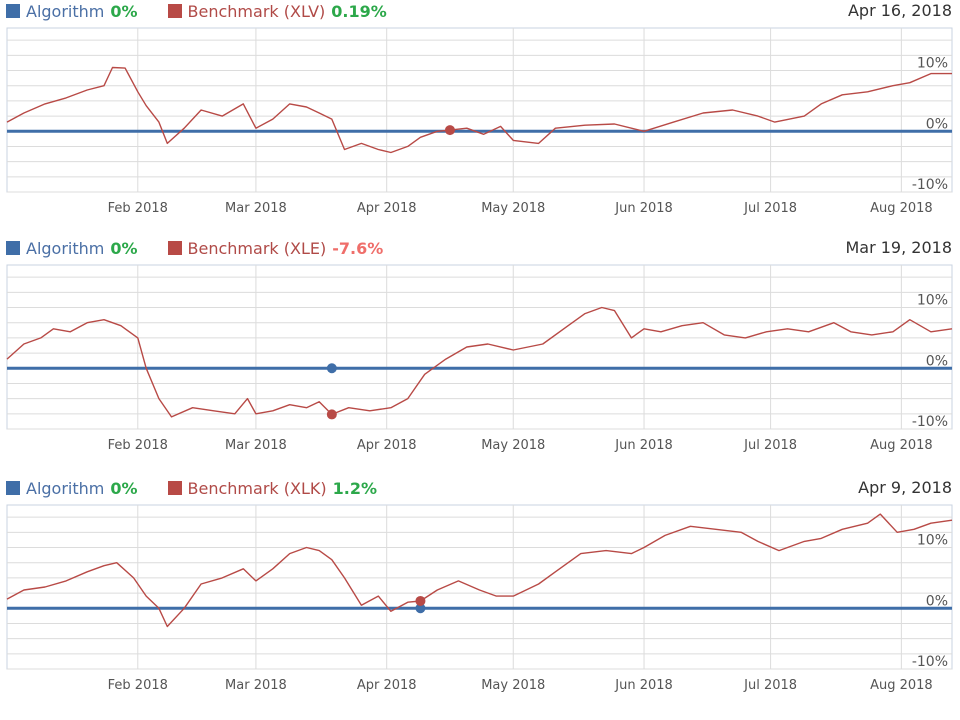 The image size is (960, 720). Describe the element at coordinates (358, 248) in the screenshot. I see `benchmark-return: -7.6%` at that location.